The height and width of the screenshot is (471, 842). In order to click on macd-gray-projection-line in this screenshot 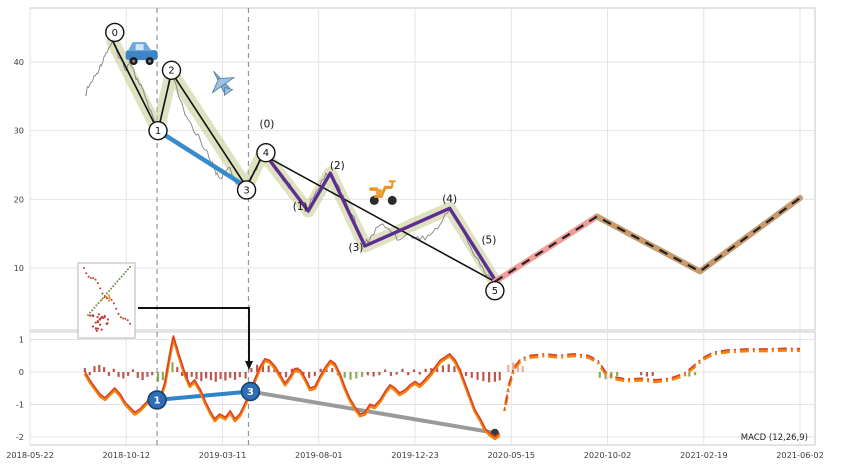, I will do `click(372, 412)`.